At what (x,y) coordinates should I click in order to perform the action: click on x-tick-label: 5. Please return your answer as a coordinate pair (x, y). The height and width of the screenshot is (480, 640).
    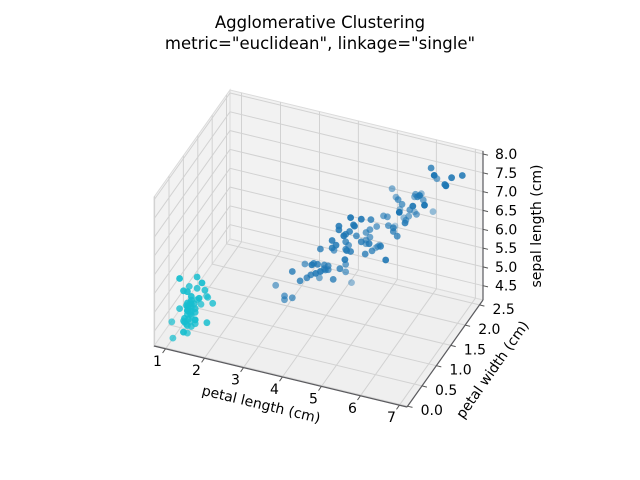
    Looking at the image, I should click on (313, 399).